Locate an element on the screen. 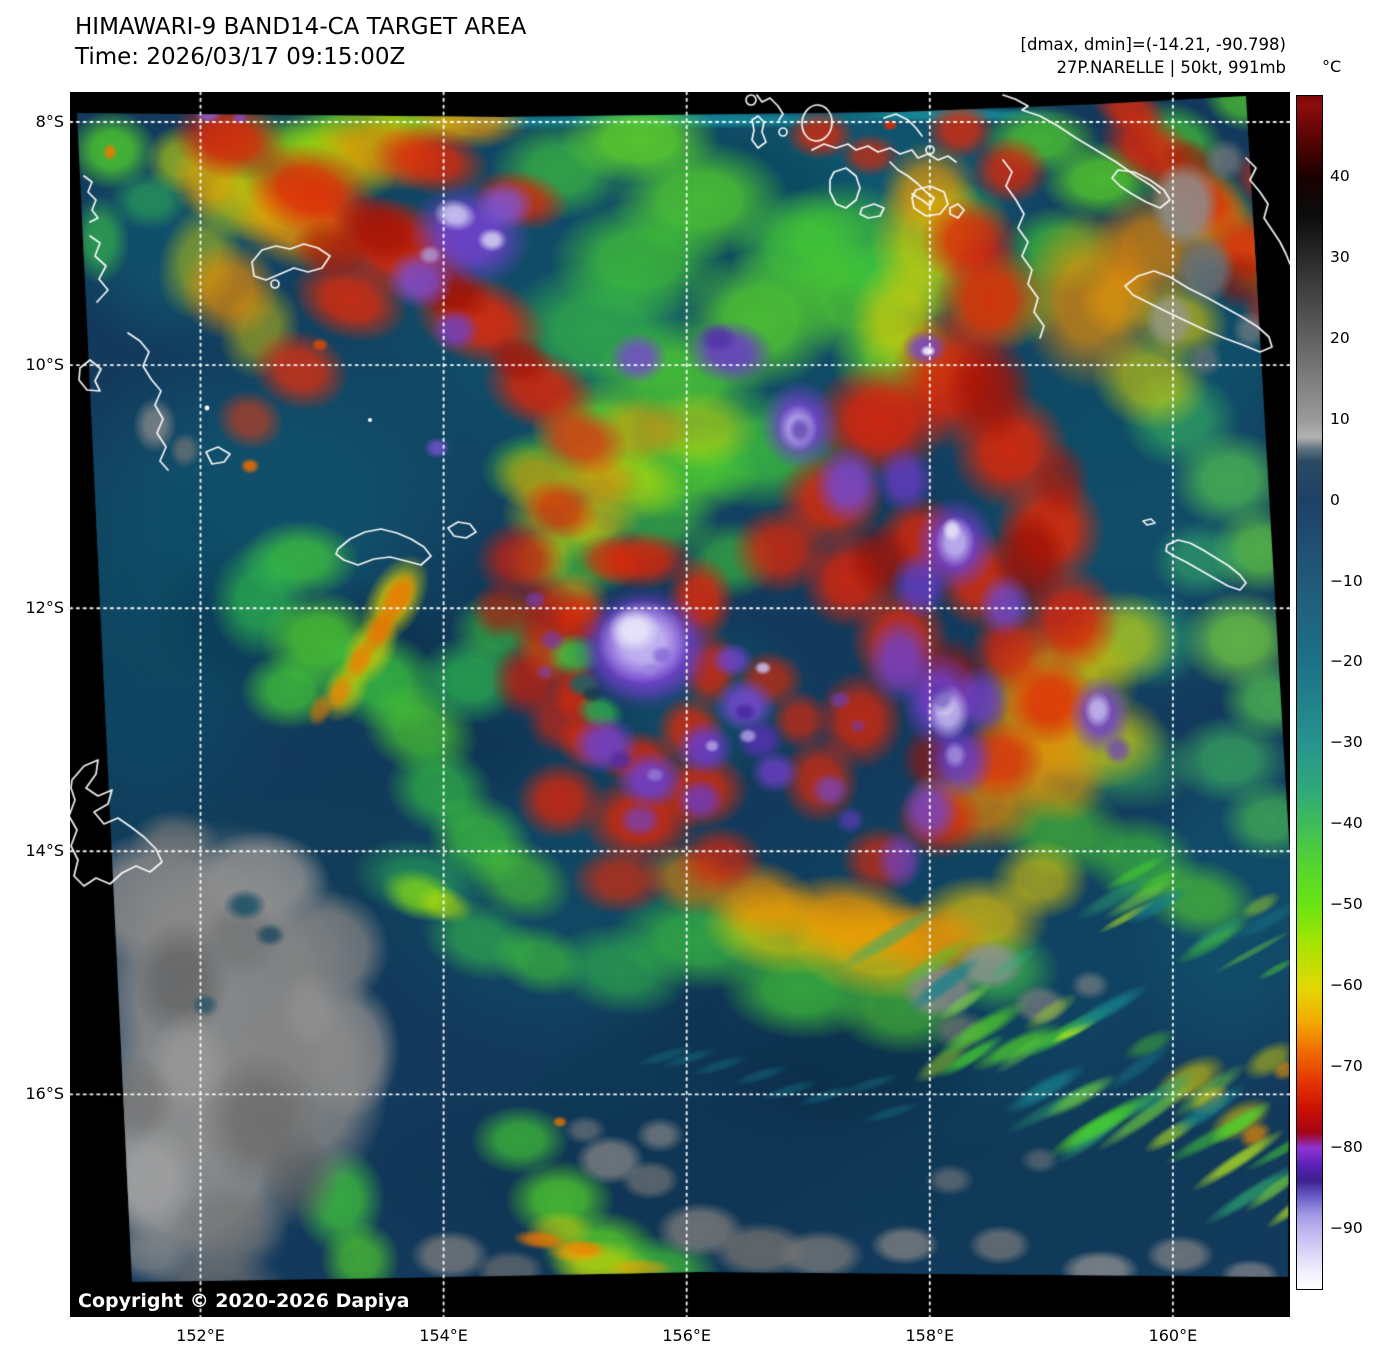 This screenshot has height=1359, width=1388. colorbar-tick-label: −10 is located at coordinates (1346, 580).